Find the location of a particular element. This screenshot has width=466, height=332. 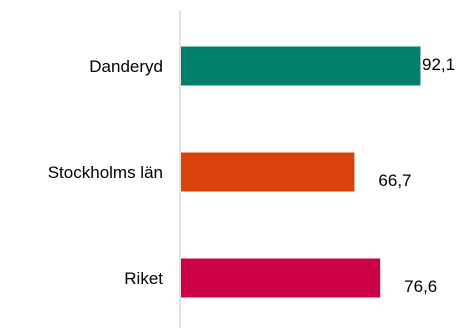

category-label: Stockholms län is located at coordinates (105, 172).